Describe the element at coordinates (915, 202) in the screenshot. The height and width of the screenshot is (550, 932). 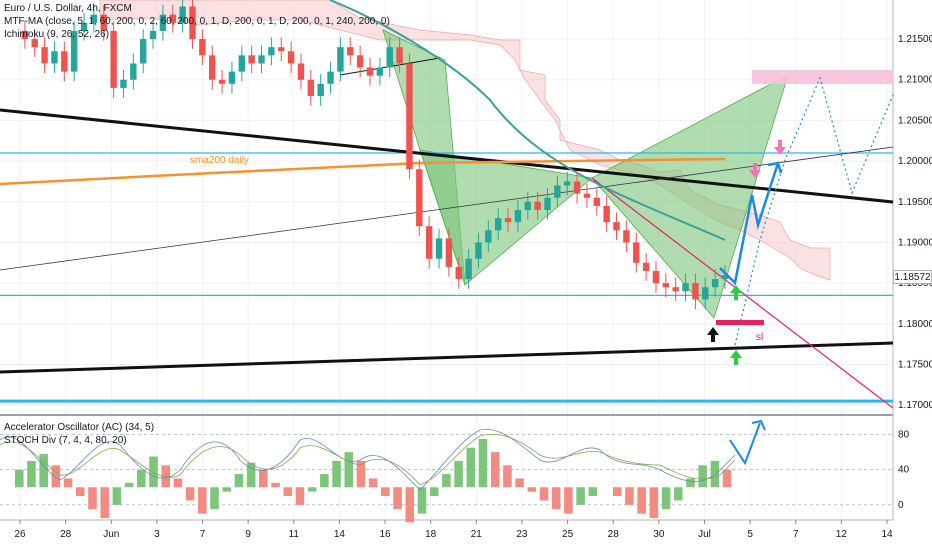
I see `price-tick-label: 1.19500` at that location.